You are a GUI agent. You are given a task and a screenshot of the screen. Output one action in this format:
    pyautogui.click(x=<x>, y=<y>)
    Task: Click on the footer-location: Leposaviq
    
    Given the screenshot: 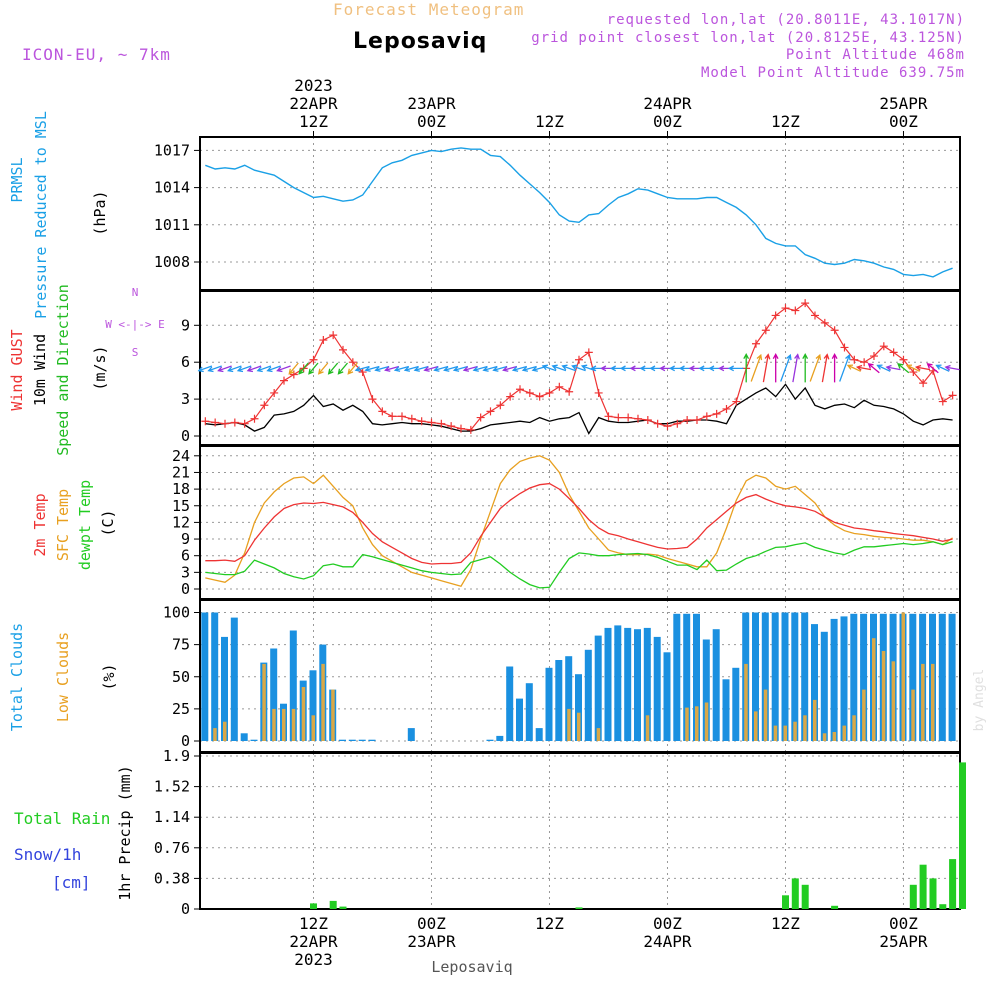 What is the action you would take?
    pyautogui.click(x=471, y=967)
    